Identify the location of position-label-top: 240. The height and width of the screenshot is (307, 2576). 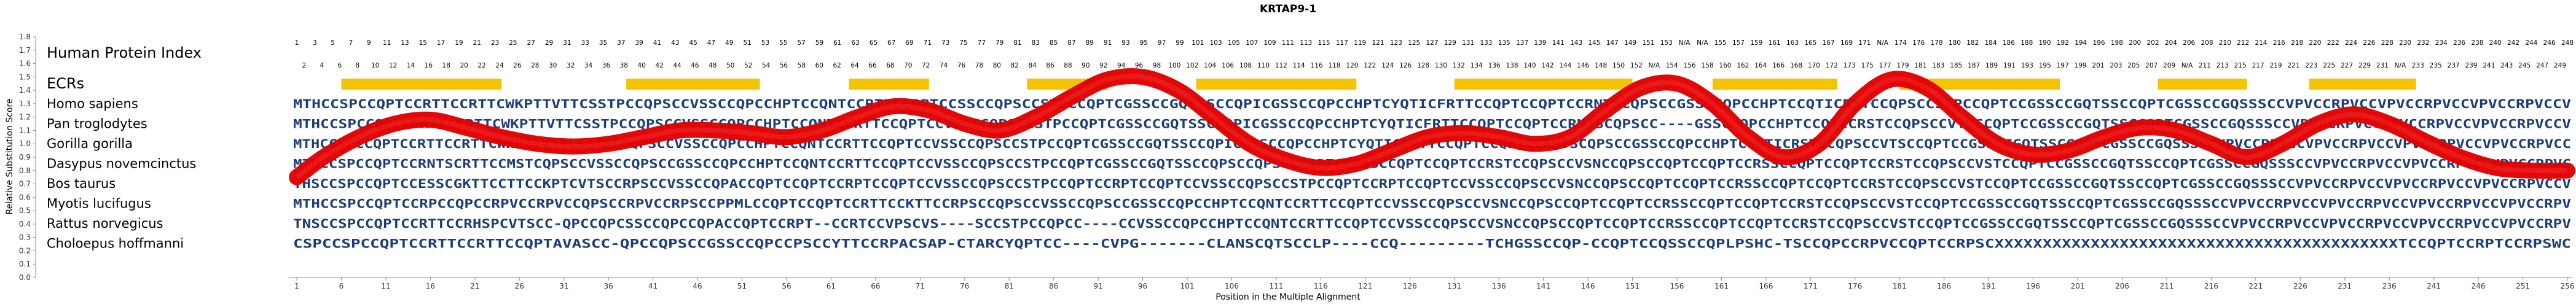
(2495, 43).